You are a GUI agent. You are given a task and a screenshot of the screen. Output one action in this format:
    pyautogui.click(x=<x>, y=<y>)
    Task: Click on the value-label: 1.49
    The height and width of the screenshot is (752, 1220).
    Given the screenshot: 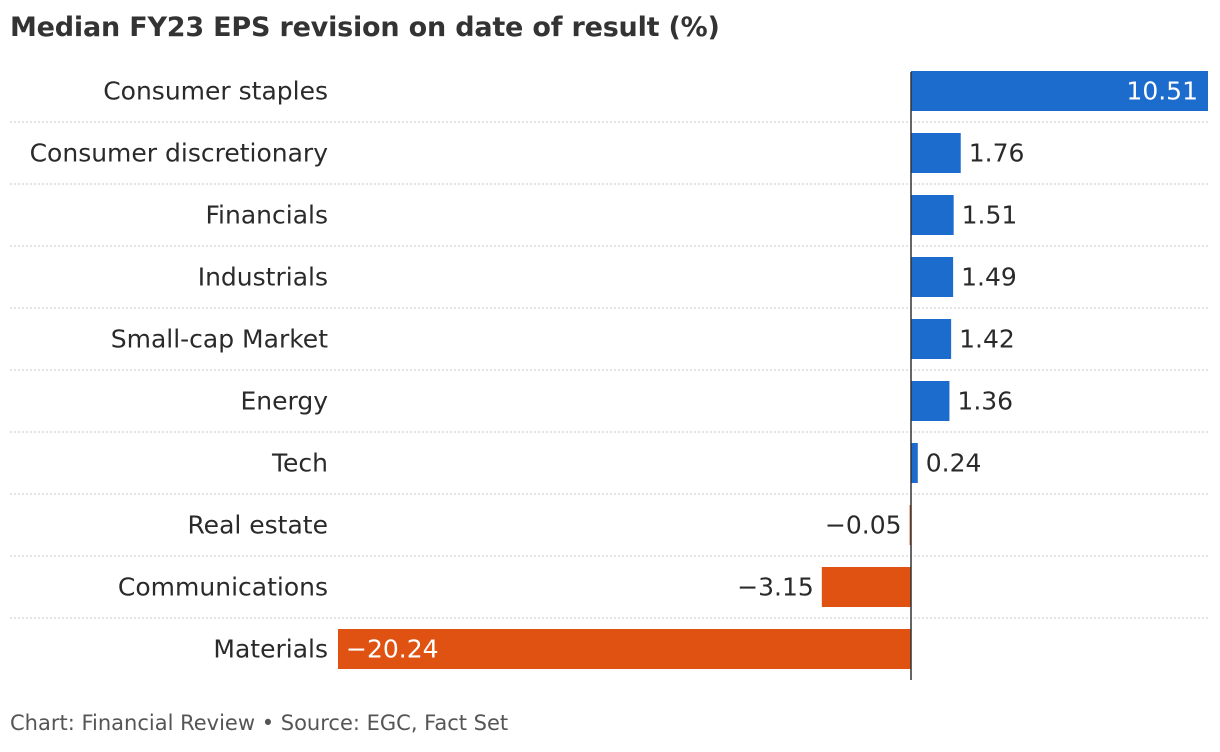 What is the action you would take?
    pyautogui.click(x=989, y=277)
    